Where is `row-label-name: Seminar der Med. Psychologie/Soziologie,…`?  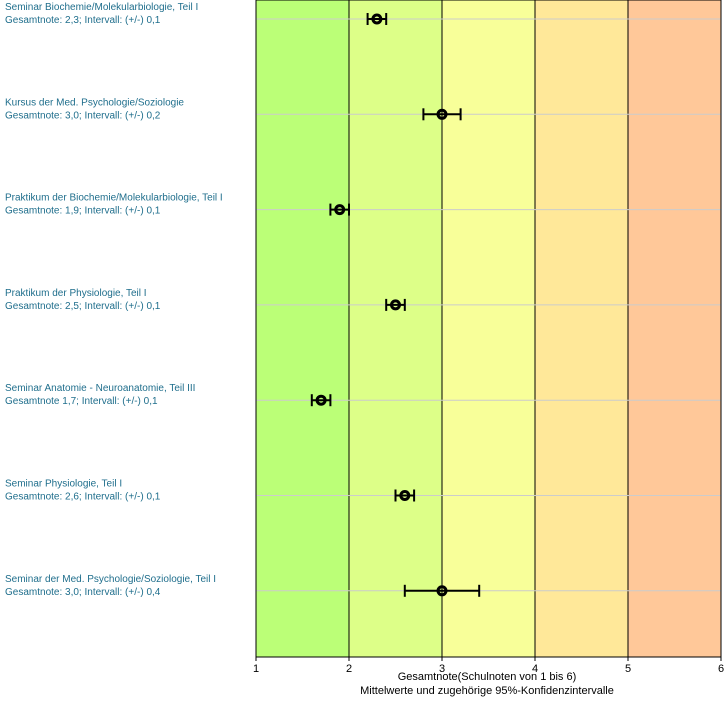 row-label-name: Seminar der Med. Psychologie/Soziologie,… is located at coordinates (110, 579).